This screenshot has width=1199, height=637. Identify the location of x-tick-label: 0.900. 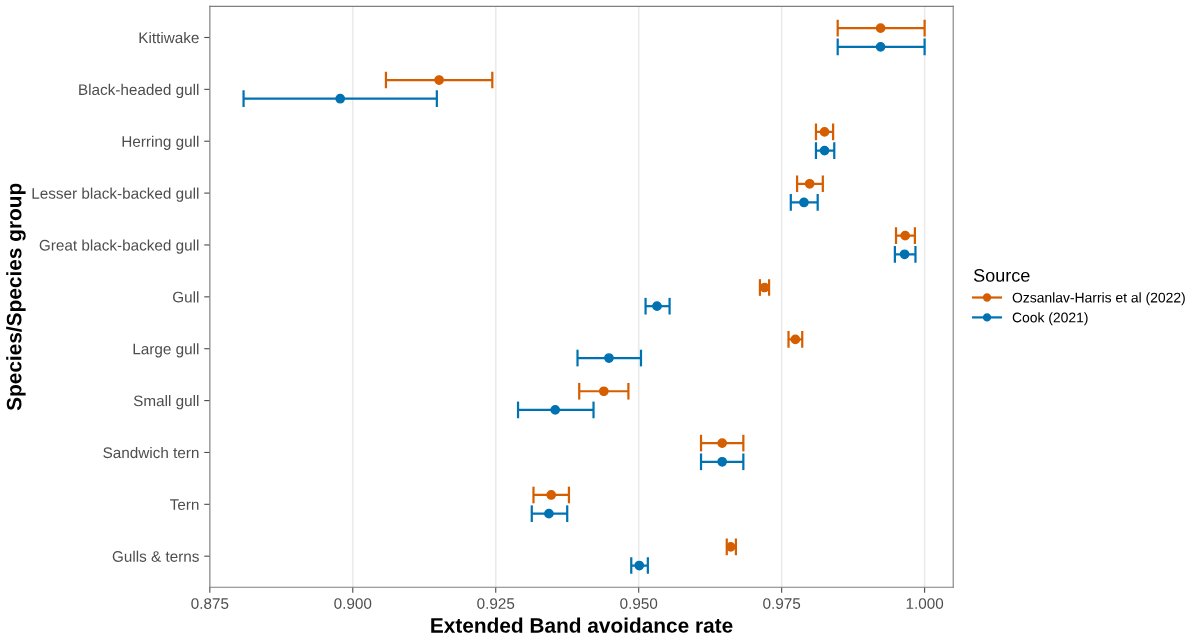
(353, 603).